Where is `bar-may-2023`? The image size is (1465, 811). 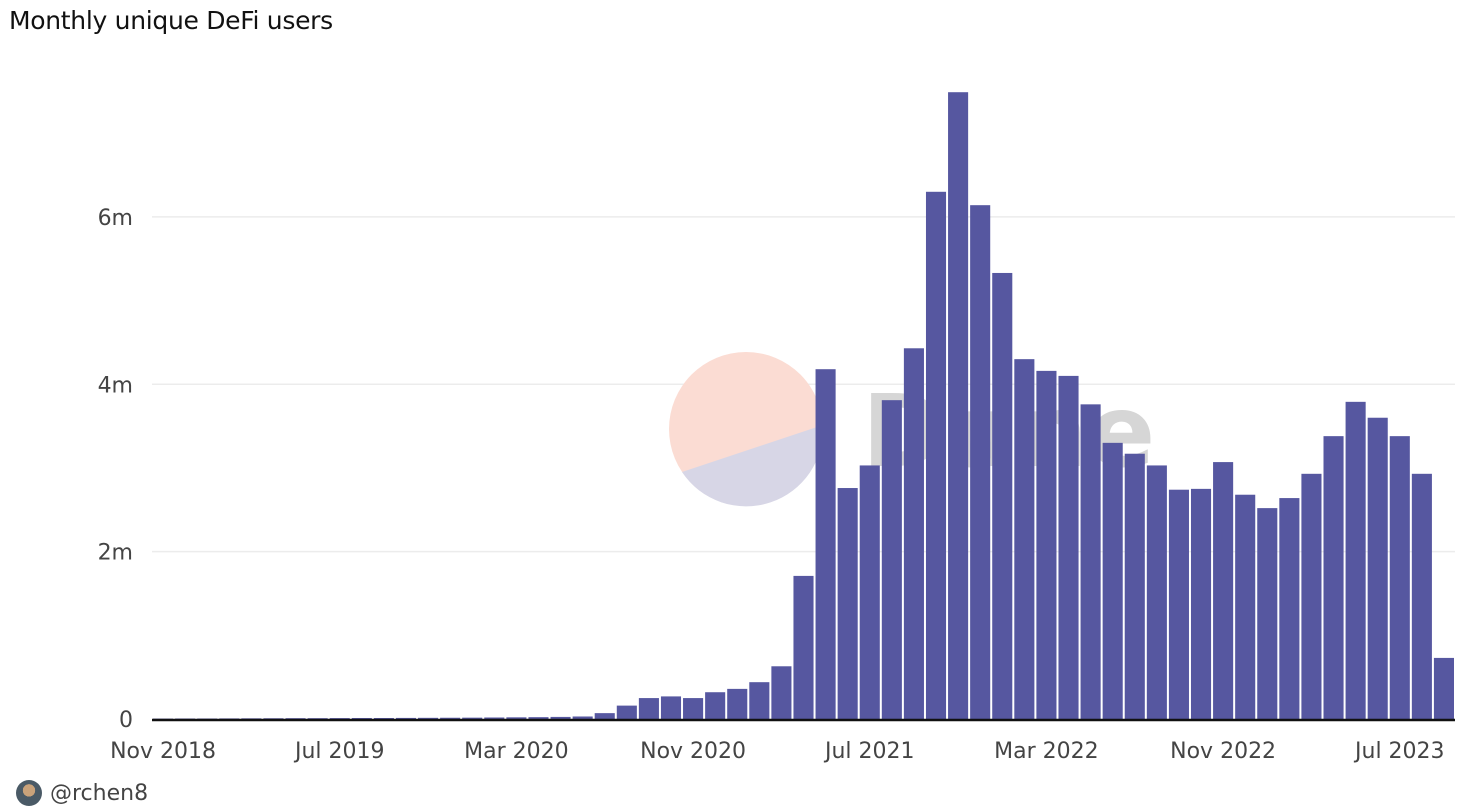 bar-may-2023 is located at coordinates (1355, 560).